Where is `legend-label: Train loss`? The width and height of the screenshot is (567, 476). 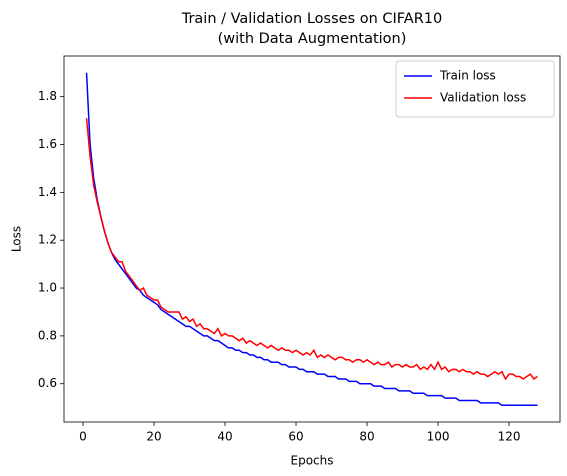 legend-label: Train loss is located at coordinates (467, 76).